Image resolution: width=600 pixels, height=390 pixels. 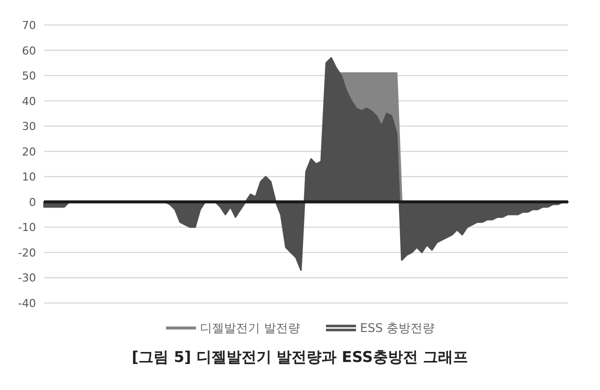 I want to click on y-tick-label: 40, so click(x=29, y=101).